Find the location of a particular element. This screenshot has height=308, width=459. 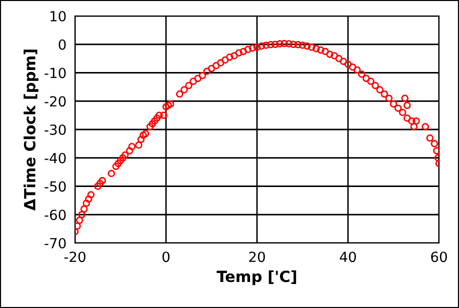

y-tick-label: -20 is located at coordinates (55, 101).